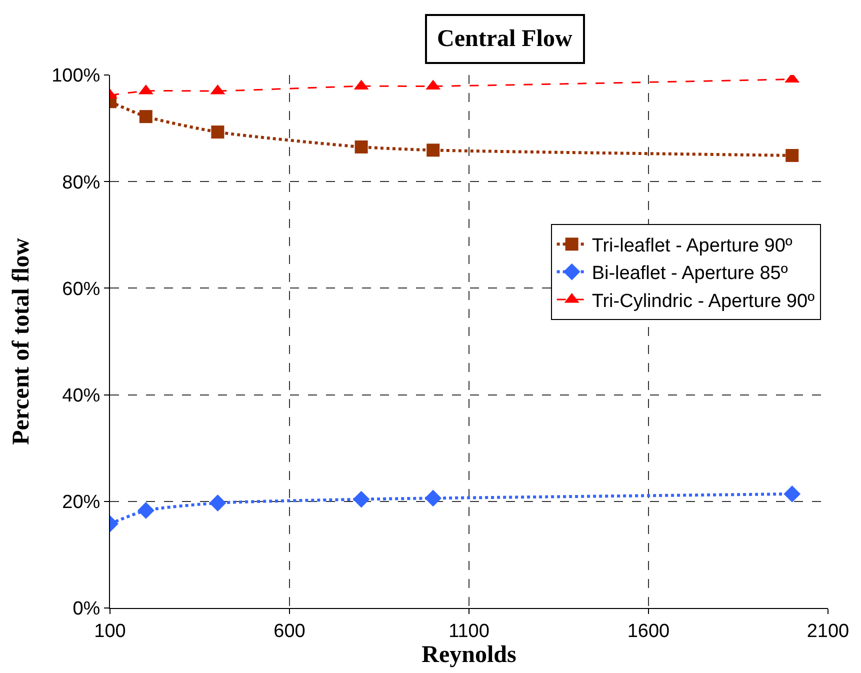 This screenshot has height=673, width=861. I want to click on y-tick-label: 20%, so click(81, 503).